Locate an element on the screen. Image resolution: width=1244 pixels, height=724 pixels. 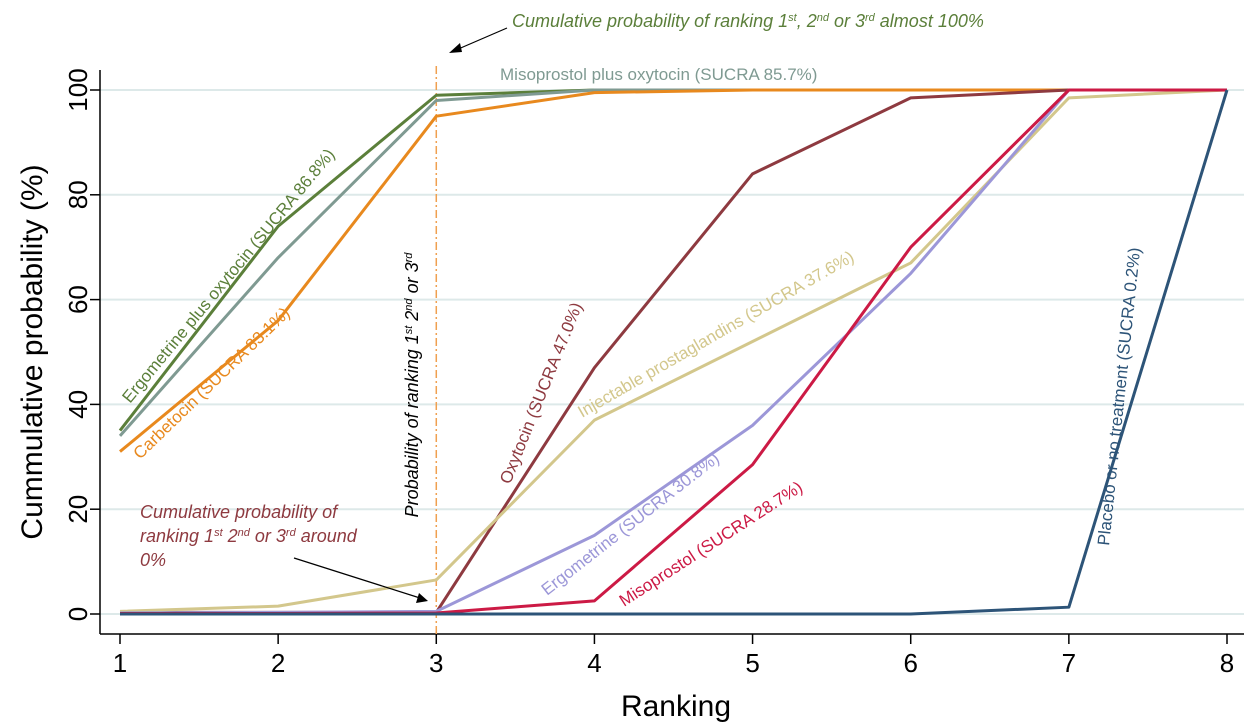
x-tick-label: 6 is located at coordinates (910, 663).